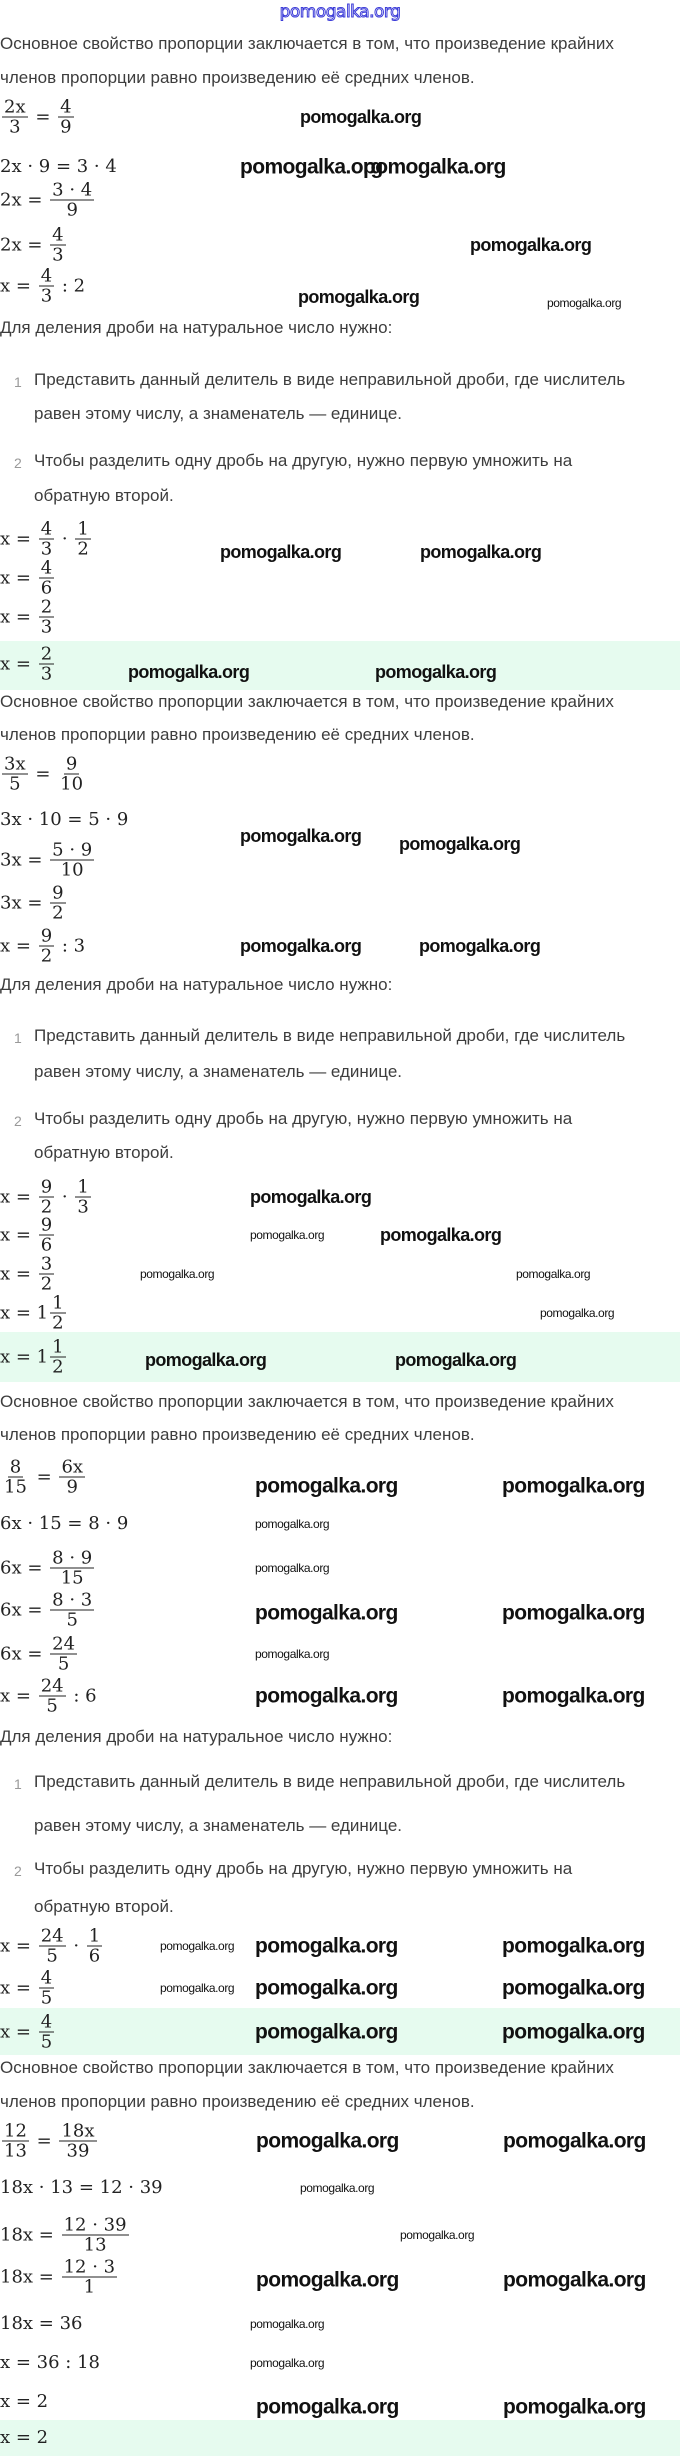 This screenshot has width=680, height=2456. I want to click on numerator: 12 · 3, so click(89, 2267).